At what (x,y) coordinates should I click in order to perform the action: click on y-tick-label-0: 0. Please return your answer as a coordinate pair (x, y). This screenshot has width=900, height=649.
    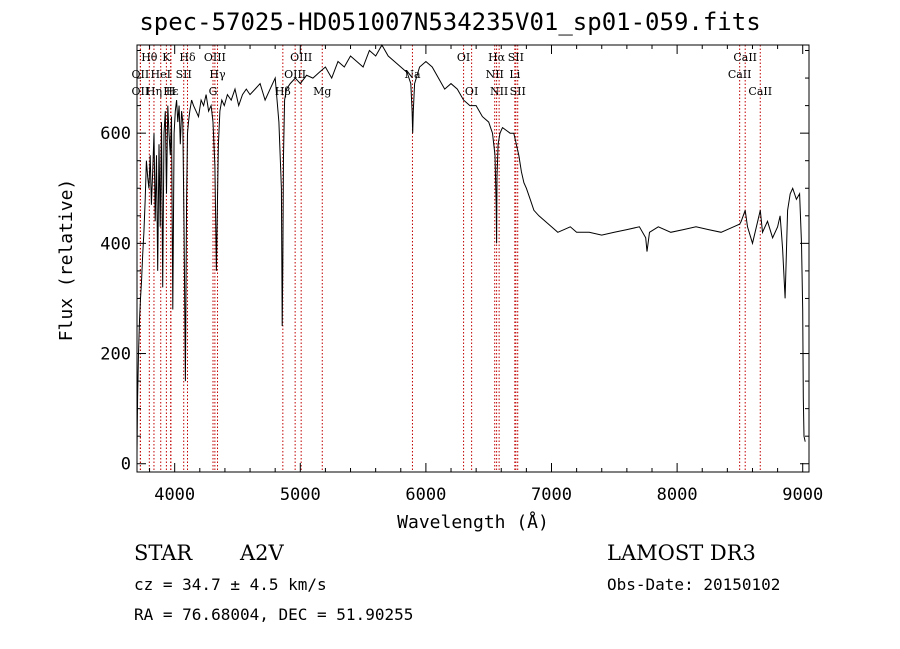
    Looking at the image, I should click on (126, 465).